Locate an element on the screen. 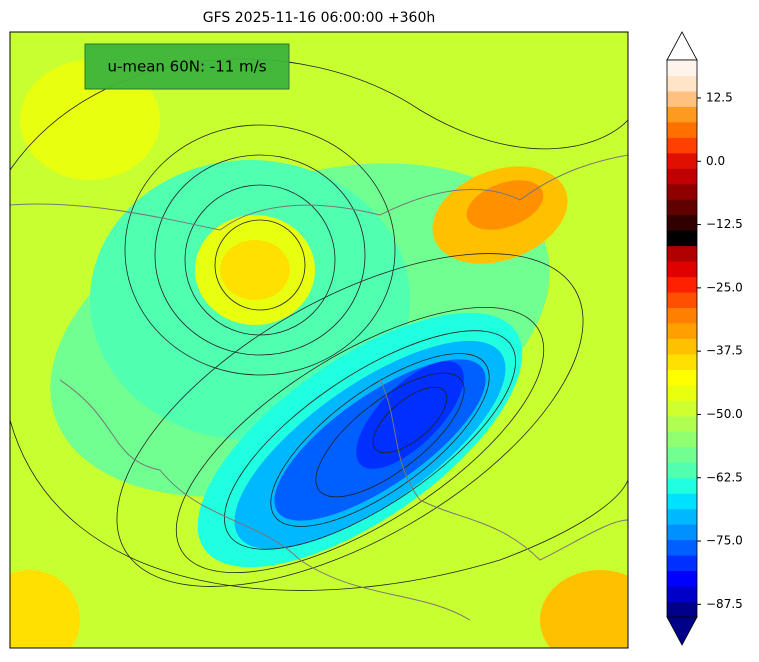 The width and height of the screenshot is (759, 662). colorbar-tick-label: −50.0 is located at coordinates (724, 414).